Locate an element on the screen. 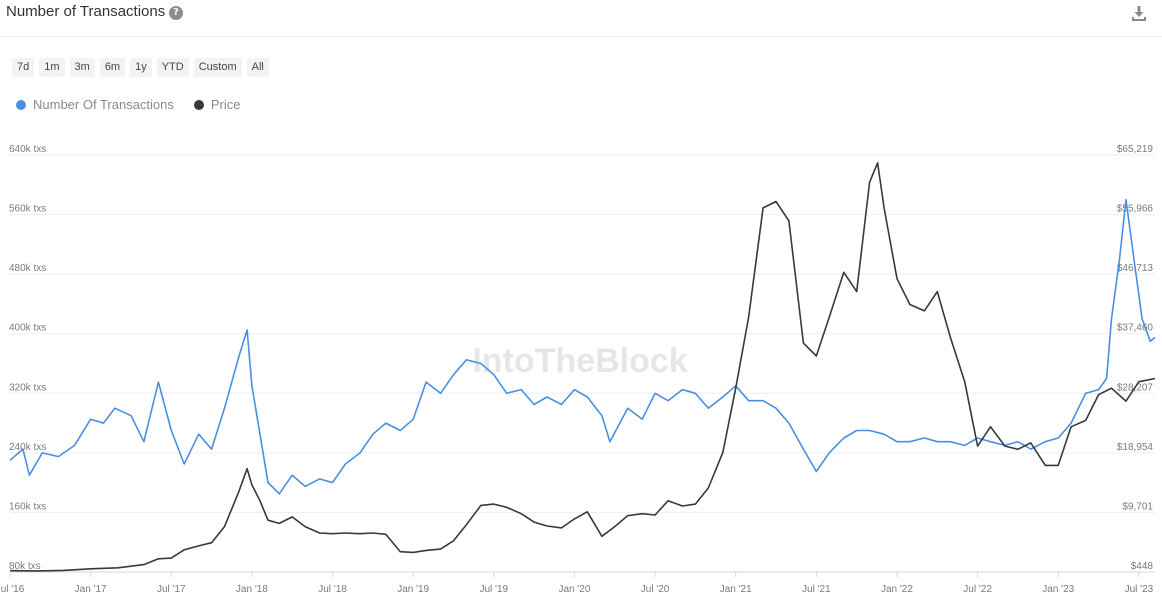 This screenshot has height=600, width=1162. y-right-tick-label: $448 is located at coordinates (1142, 566).